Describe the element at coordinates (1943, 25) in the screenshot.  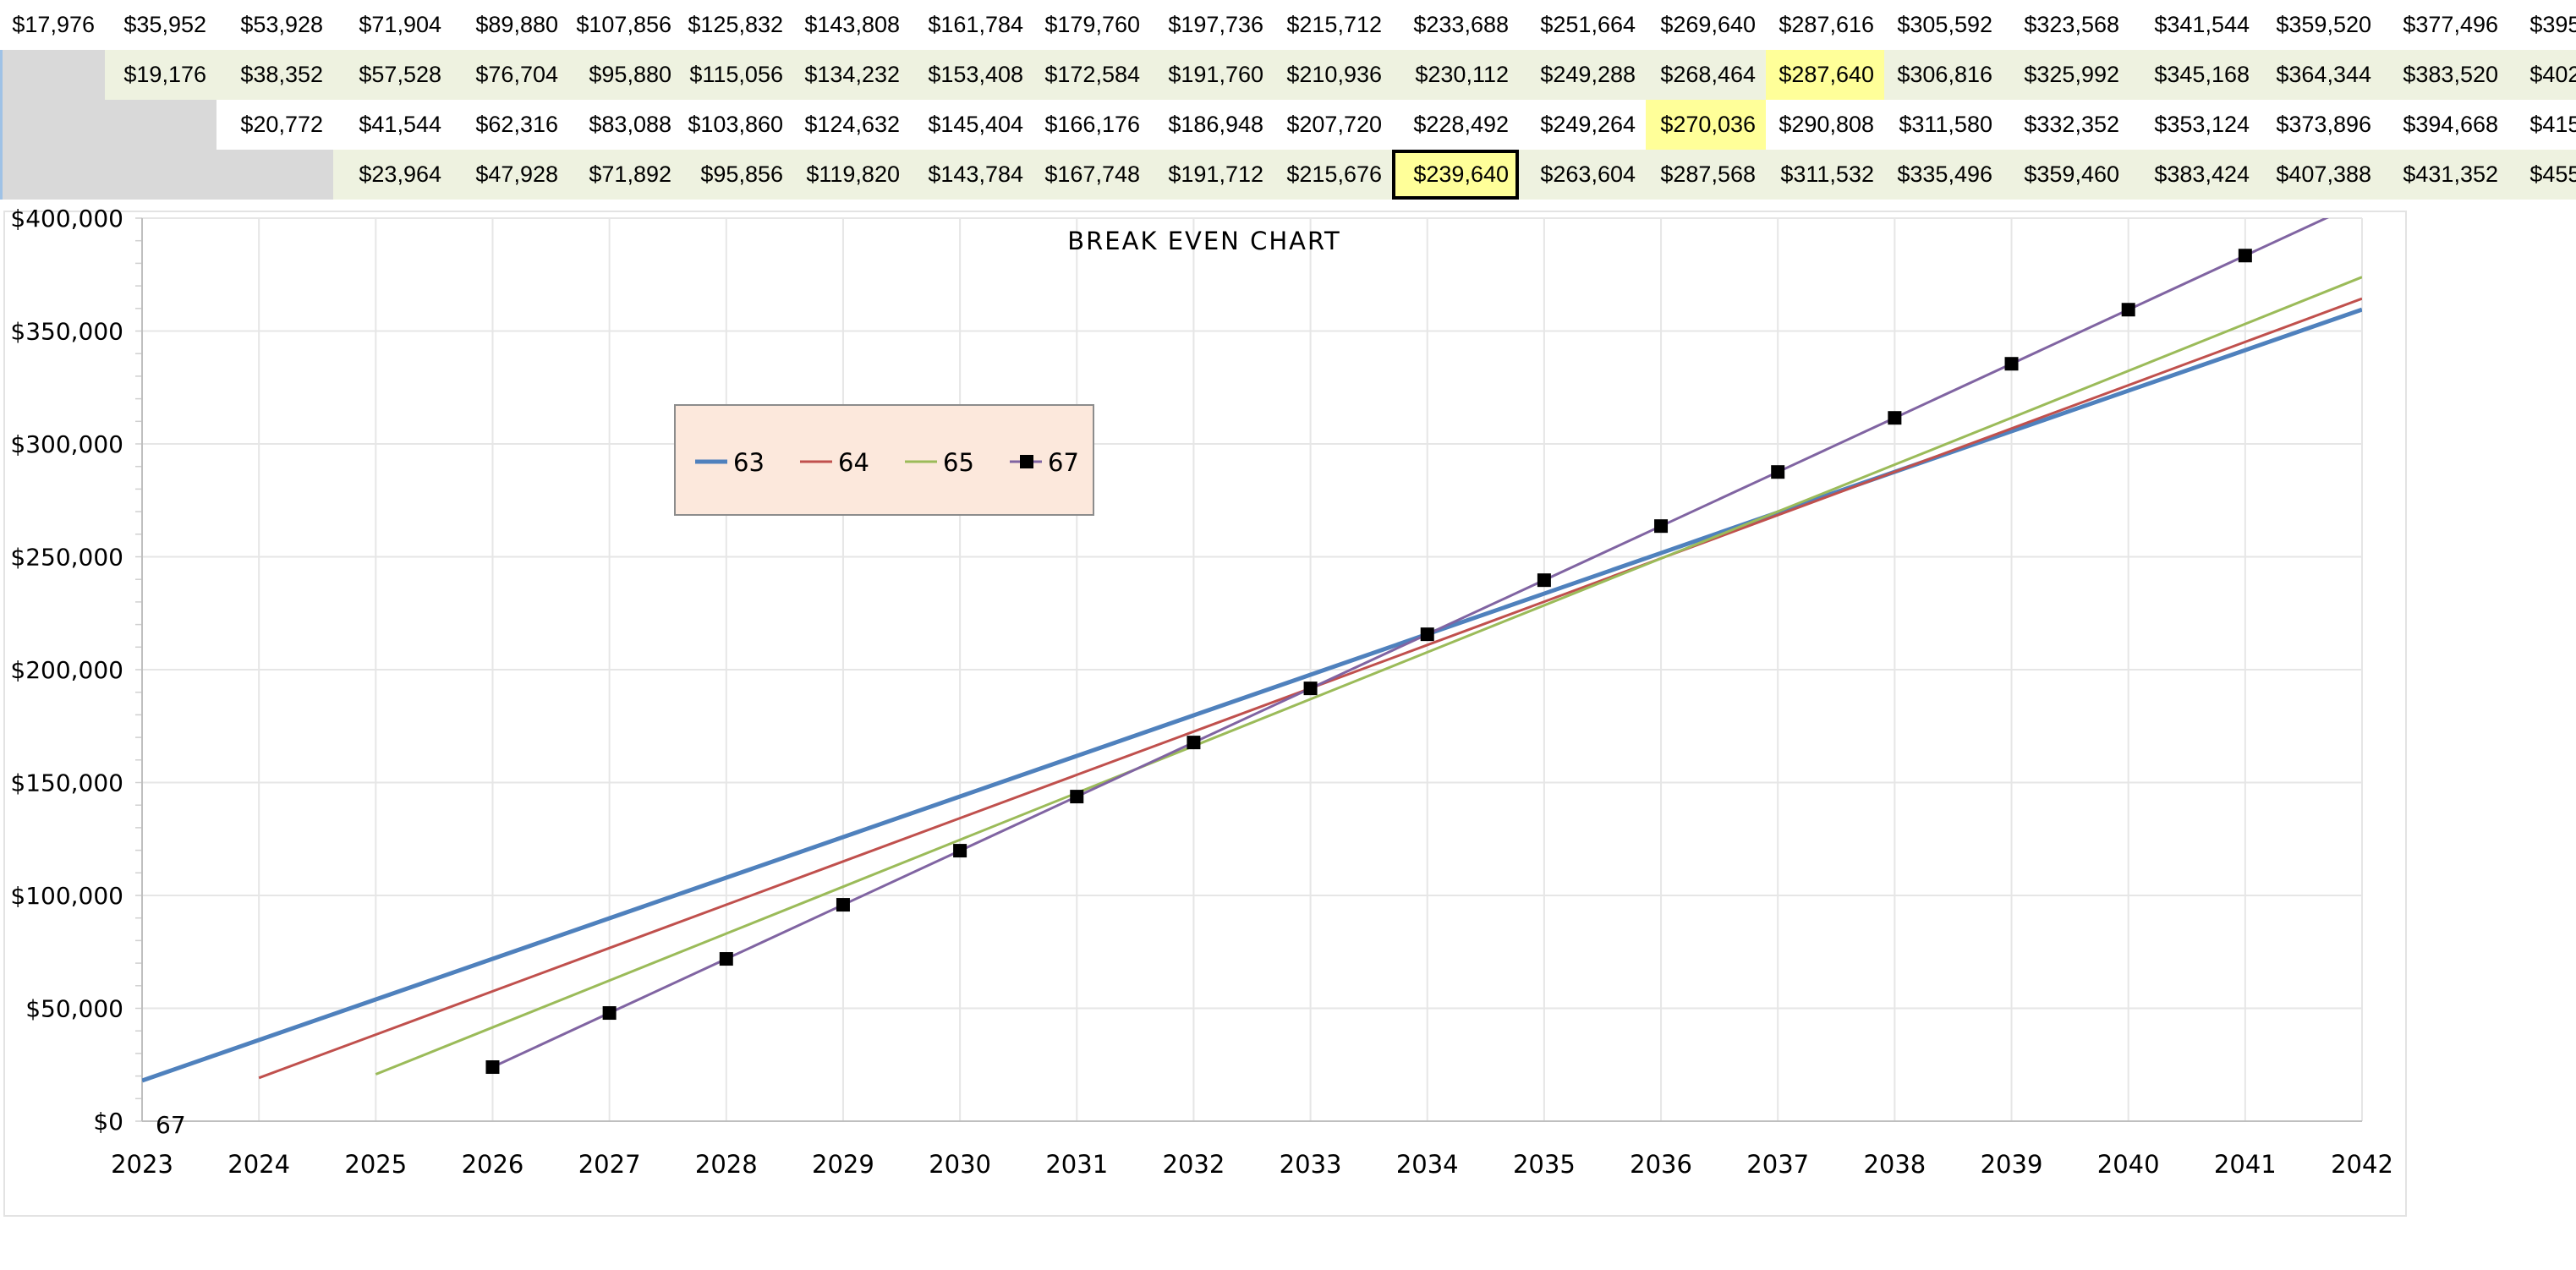
I see `sheet-cell: $305,592` at that location.